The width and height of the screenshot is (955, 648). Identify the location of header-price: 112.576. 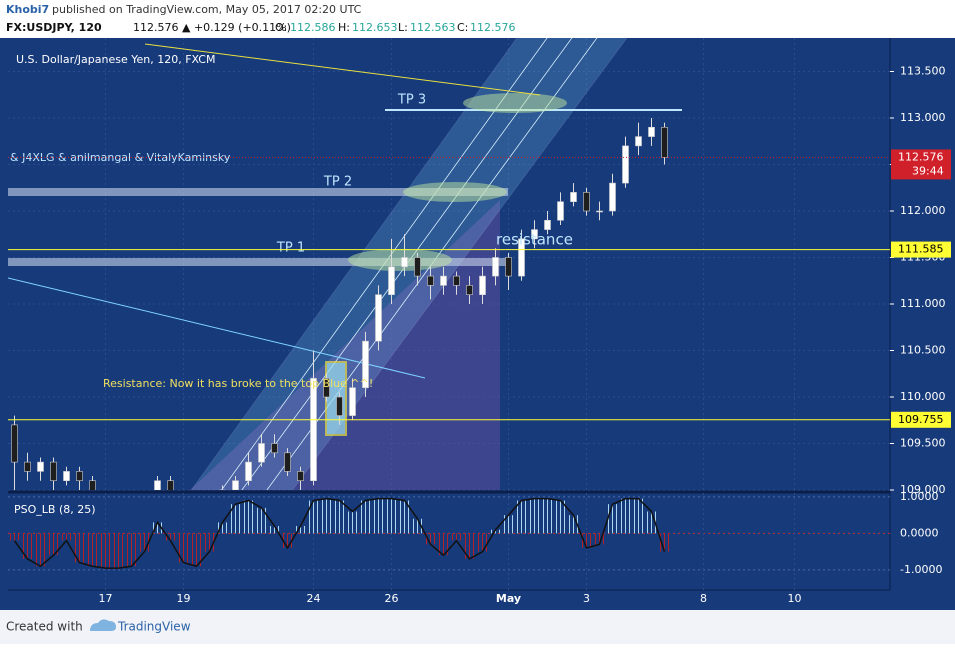
(156, 27).